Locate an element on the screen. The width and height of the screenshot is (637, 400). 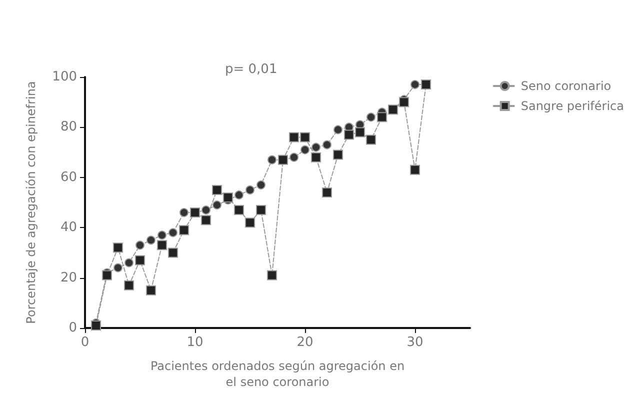
x-tick-label: 20 is located at coordinates (305, 342).